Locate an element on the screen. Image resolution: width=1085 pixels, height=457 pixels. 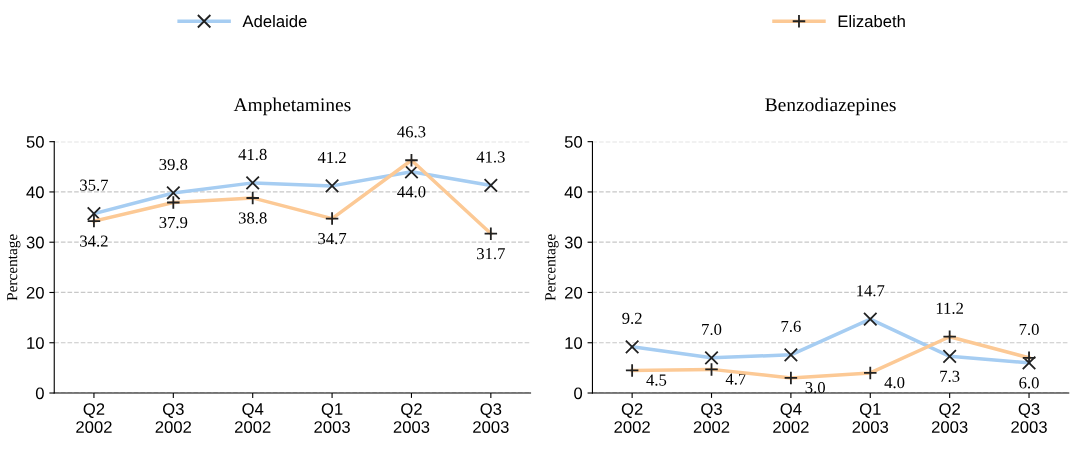
data-label: 34.7 is located at coordinates (332, 239).